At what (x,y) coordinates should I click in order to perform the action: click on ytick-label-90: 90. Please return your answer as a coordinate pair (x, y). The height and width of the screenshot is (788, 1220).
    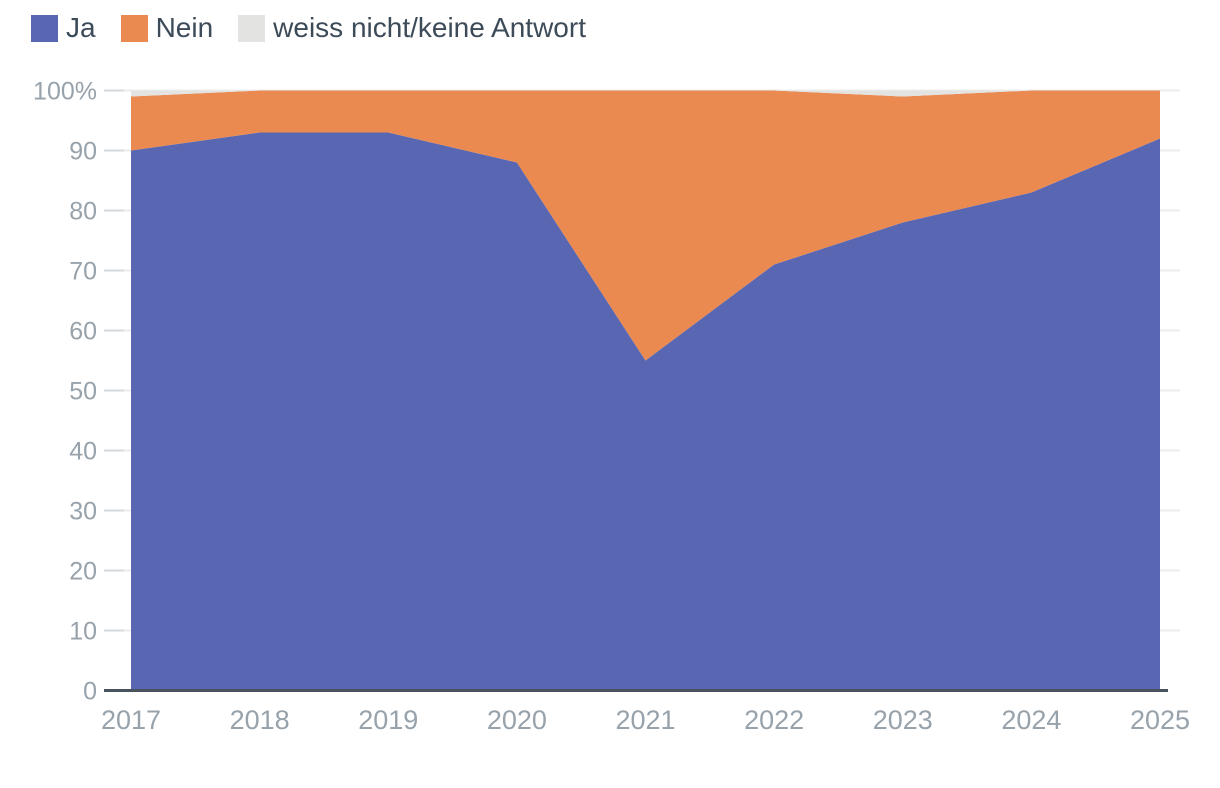
    Looking at the image, I should click on (83, 152).